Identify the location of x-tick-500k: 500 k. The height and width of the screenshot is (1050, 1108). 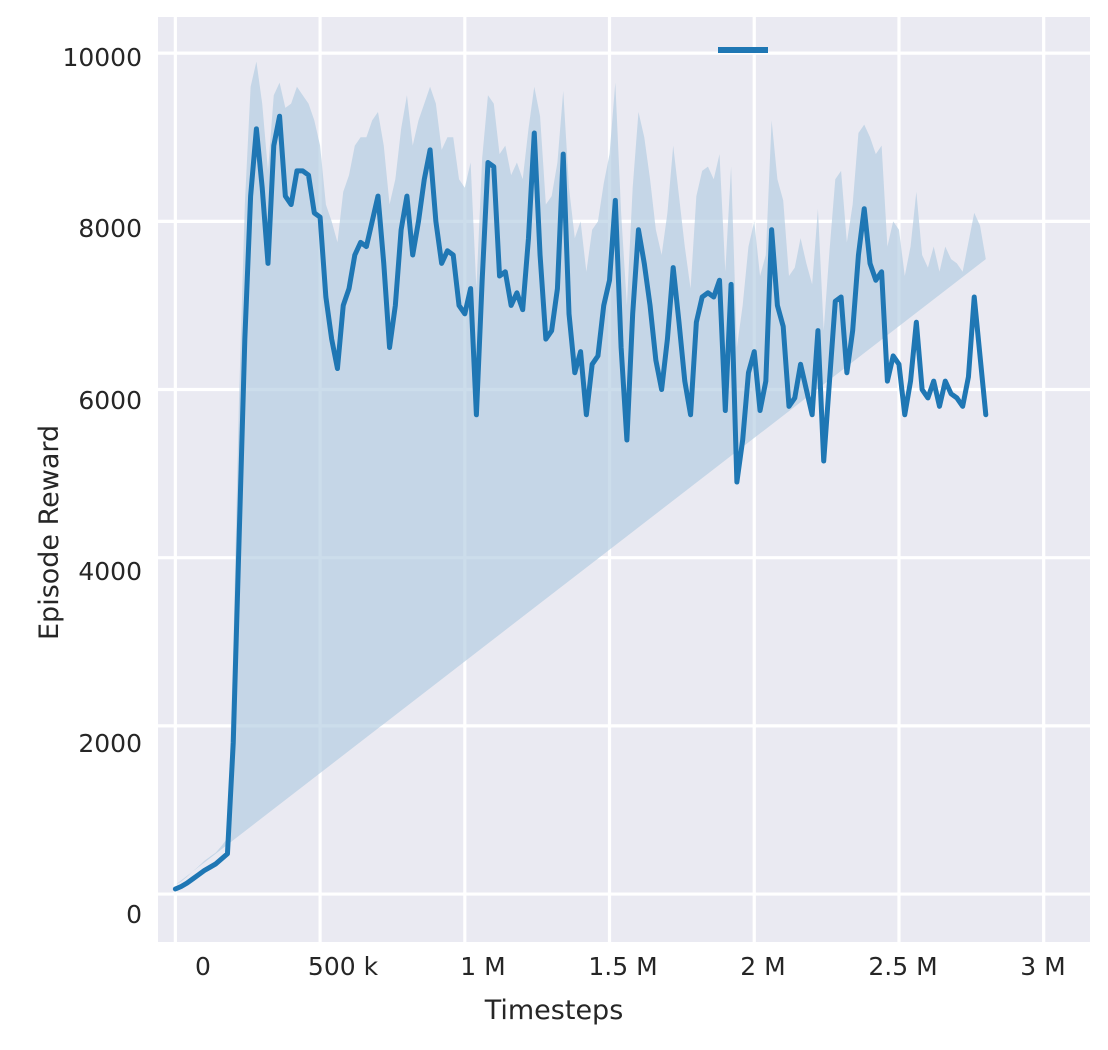
(343, 966).